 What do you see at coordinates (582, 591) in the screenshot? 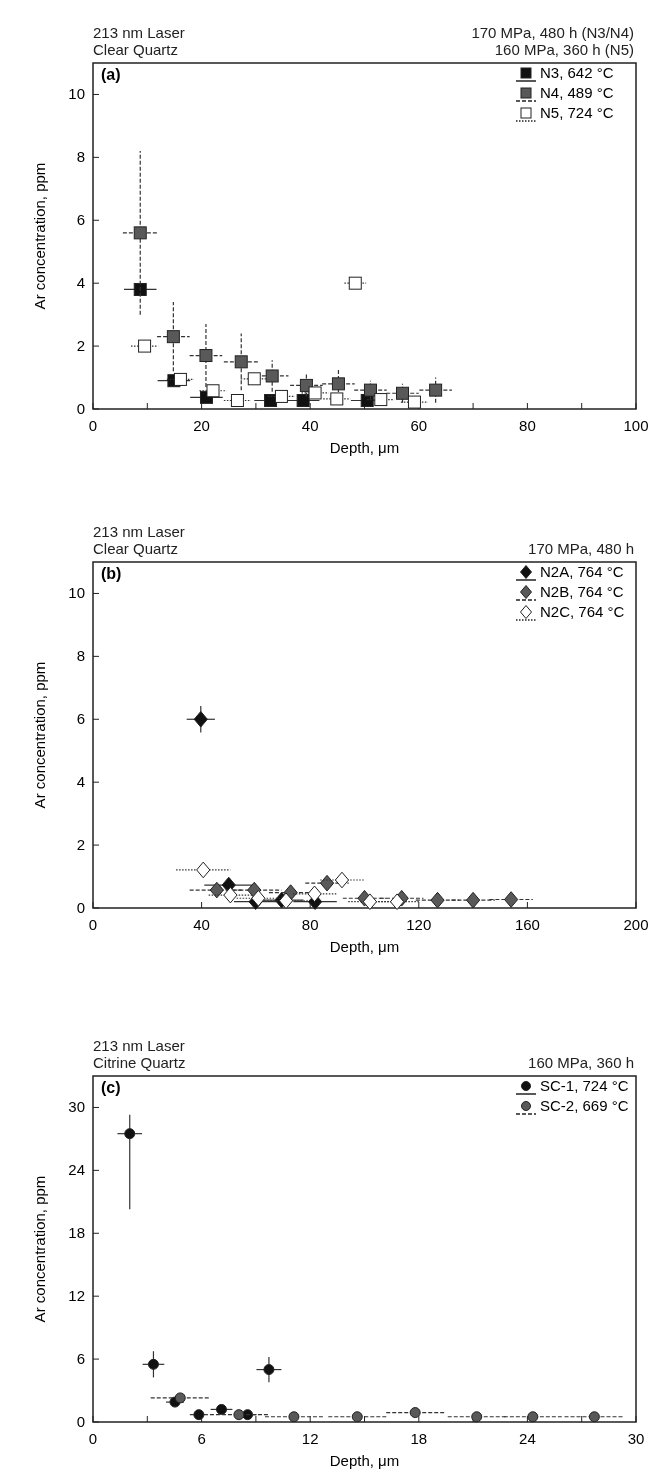
I see `legend-label: N2B, 764 °C` at bounding box center [582, 591].